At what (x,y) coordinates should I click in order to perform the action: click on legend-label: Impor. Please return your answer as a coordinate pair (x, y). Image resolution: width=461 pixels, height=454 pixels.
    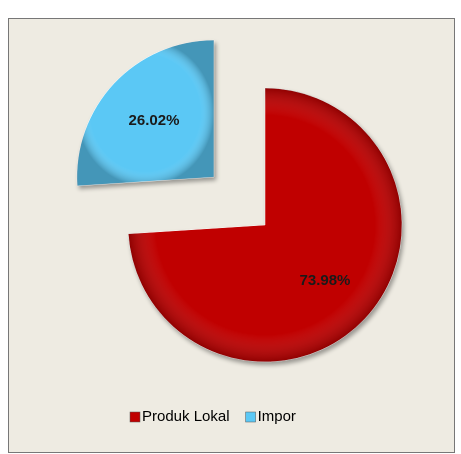
    Looking at the image, I should click on (277, 416).